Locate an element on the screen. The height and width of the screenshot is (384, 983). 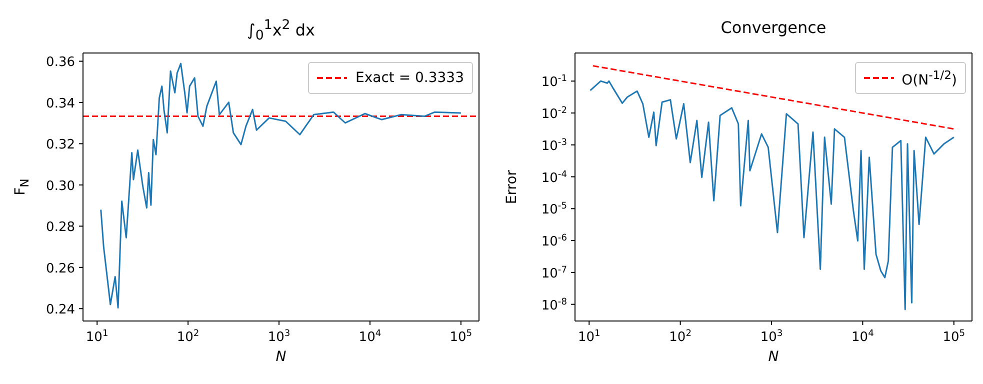
y-tick-label: 0.26 is located at coordinates (60, 268).